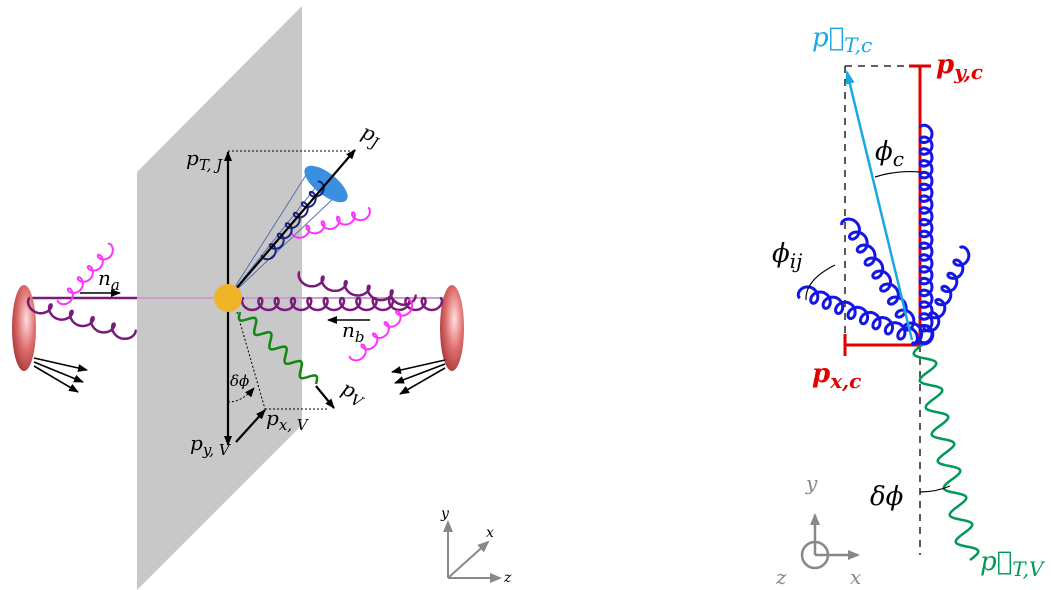 The height and width of the screenshot is (590, 1051). What do you see at coordinates (811, 483) in the screenshot?
I see `axis-right-y: y` at bounding box center [811, 483].